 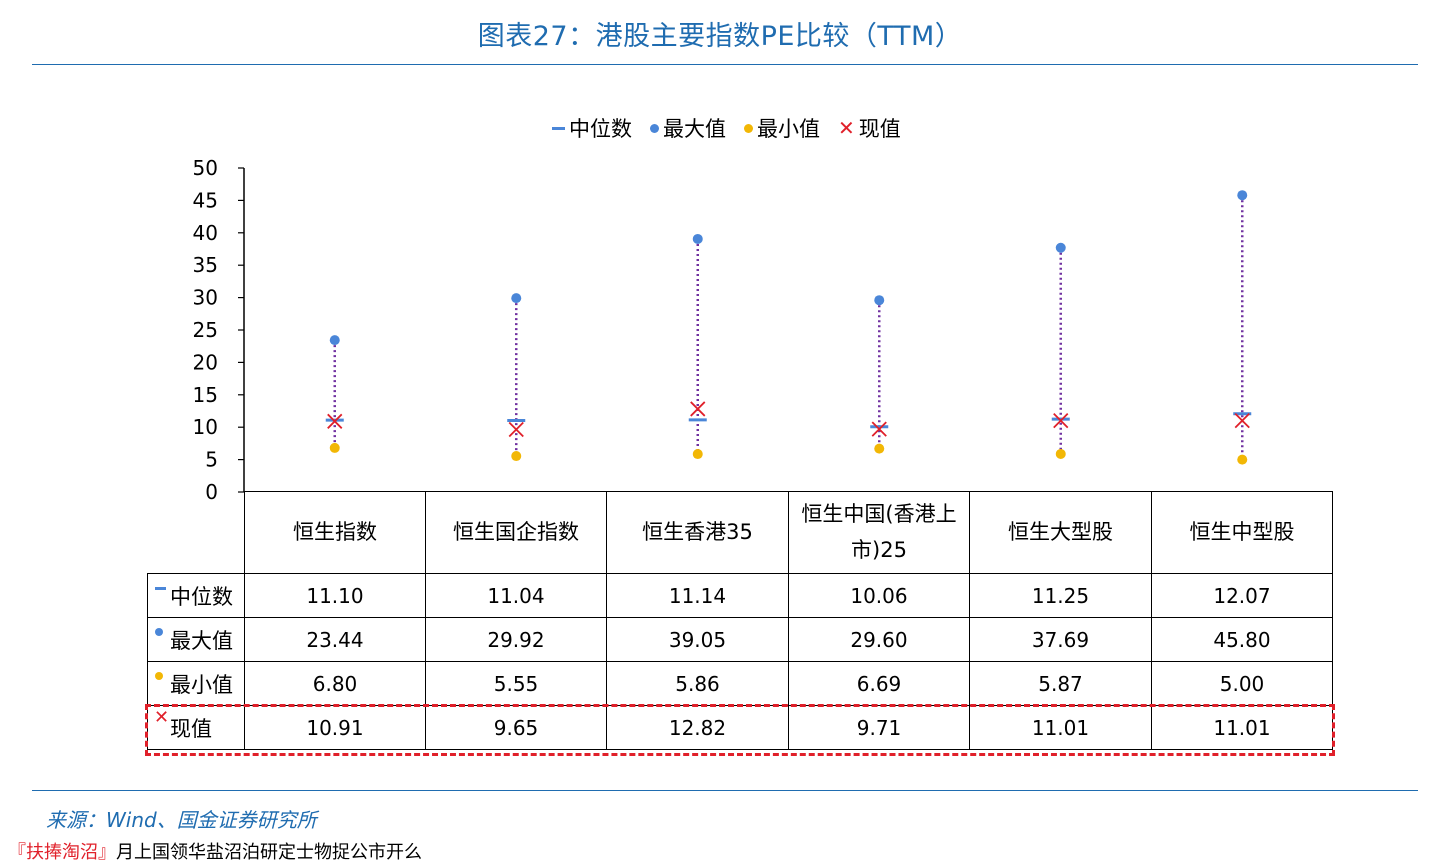 What do you see at coordinates (1242, 595) in the screenshot?
I see `table-cell: 12.07` at bounding box center [1242, 595].